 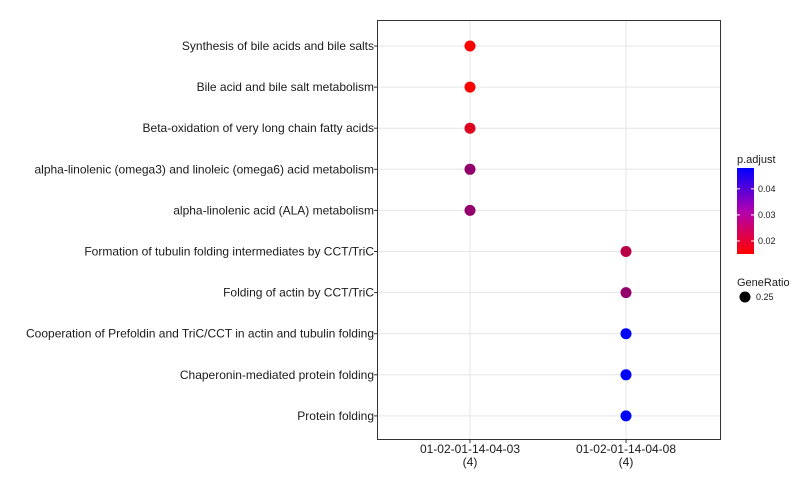 What do you see at coordinates (756, 215) in the screenshot?
I see `color-legend-ticks: 0.04 0.03 0.02` at bounding box center [756, 215].